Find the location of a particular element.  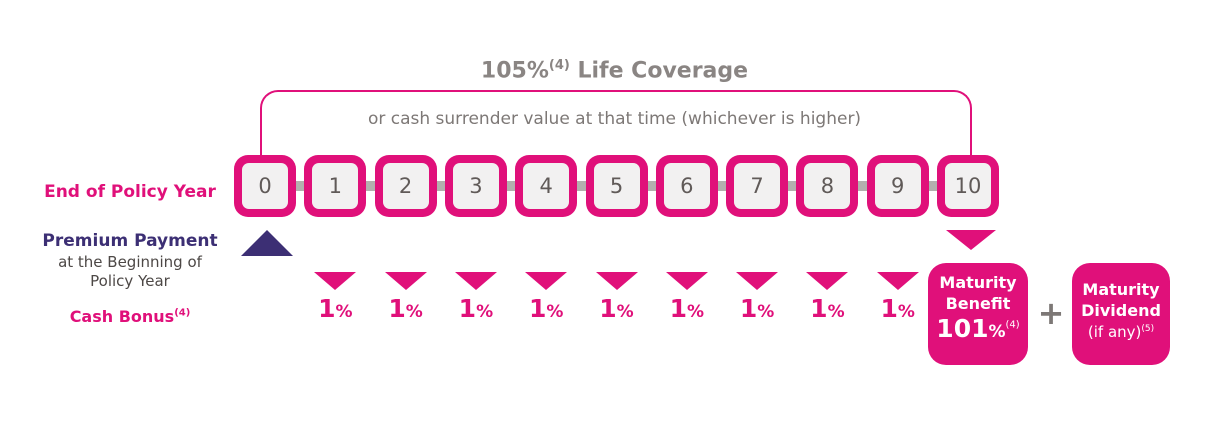

maturity-triangle-icon is located at coordinates (971, 240).